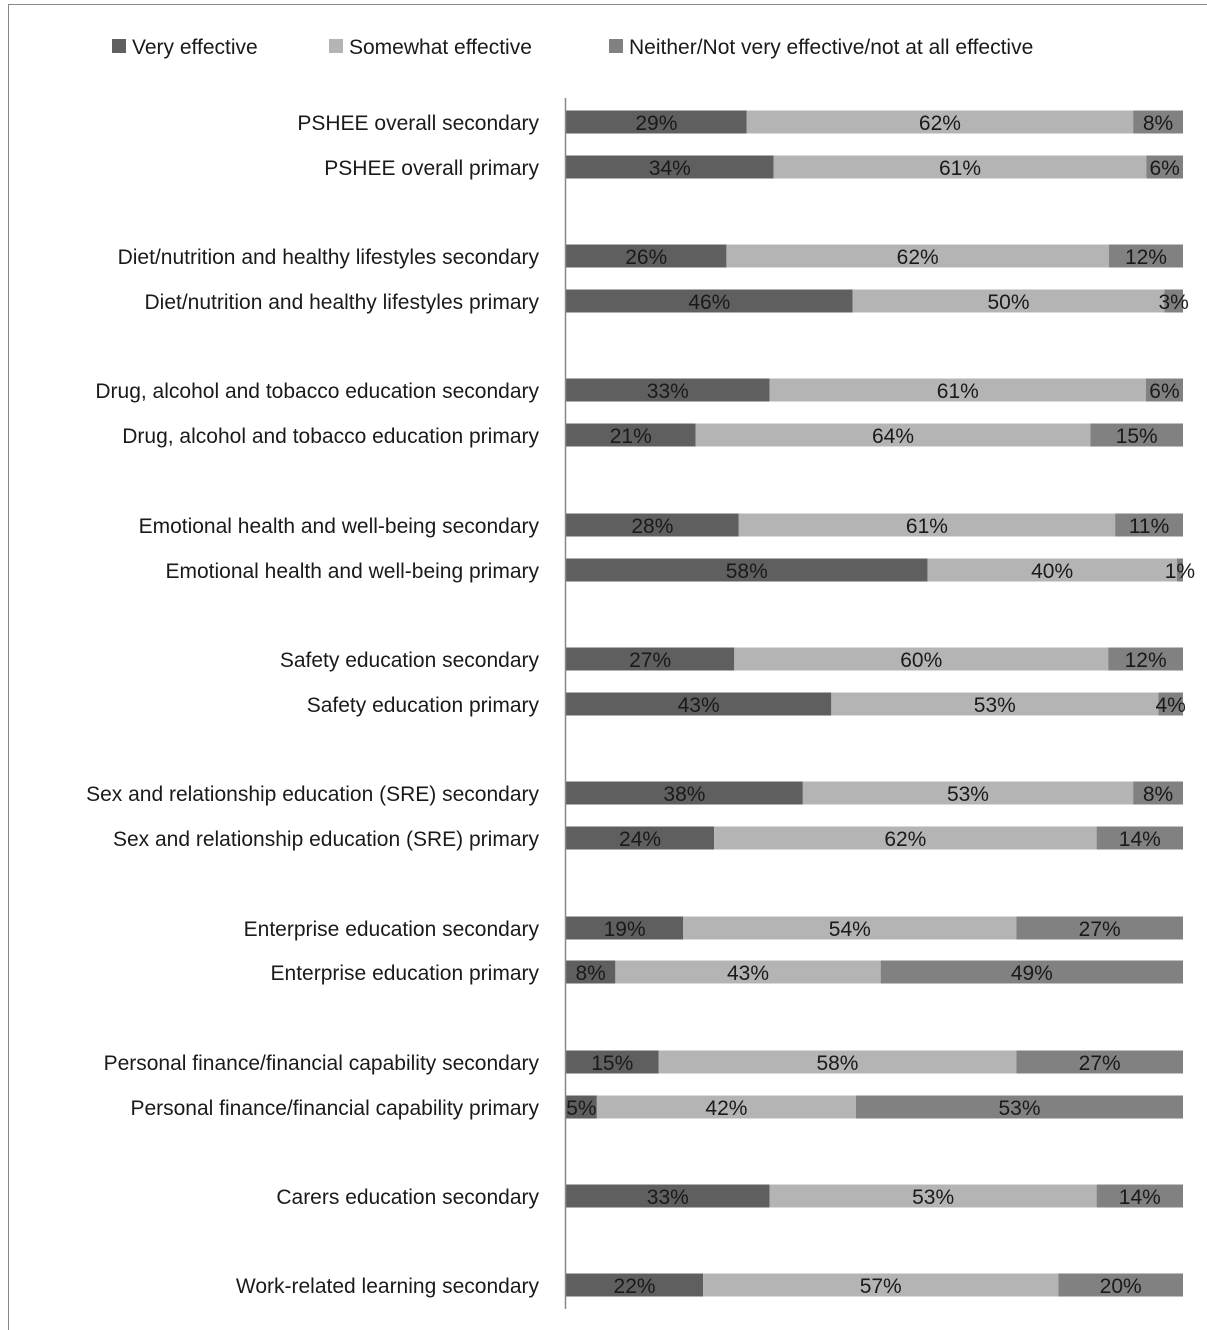 The width and height of the screenshot is (1207, 1330). What do you see at coordinates (440, 47) in the screenshot?
I see `legend-label-1: Somewhat effective` at bounding box center [440, 47].